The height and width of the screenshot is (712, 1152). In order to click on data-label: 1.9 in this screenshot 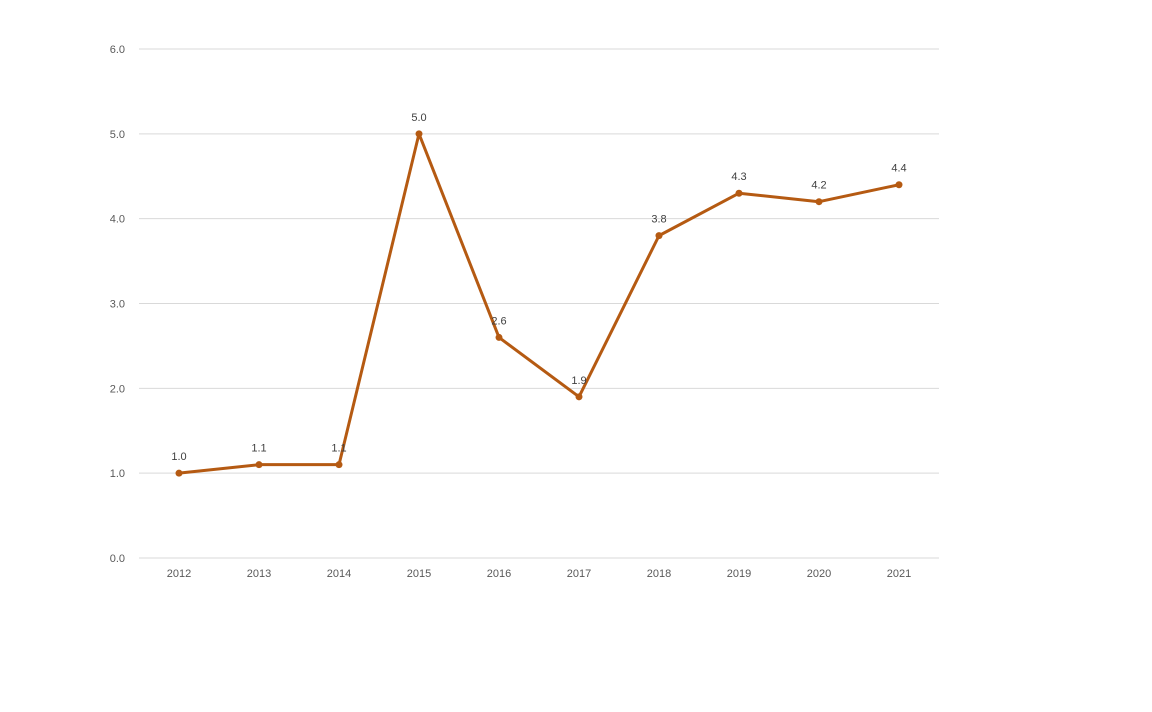, I will do `click(578, 381)`.